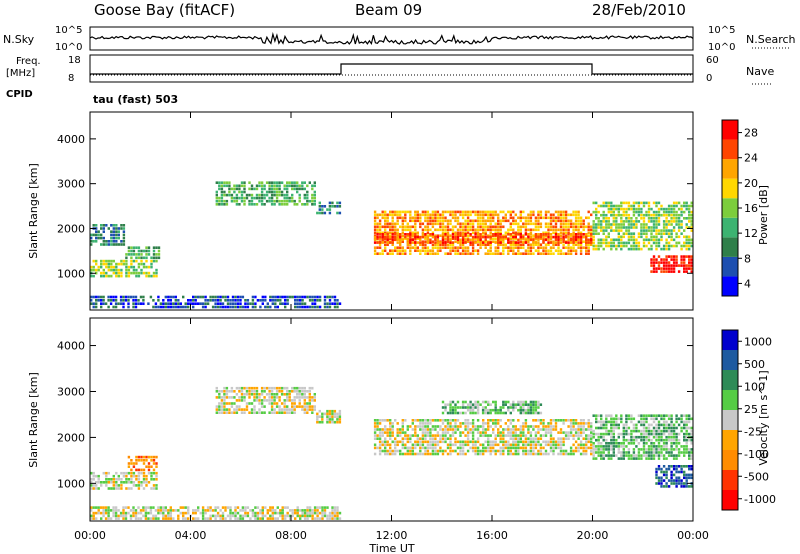  Describe the element at coordinates (730, 188) in the screenshot. I see `colorbar-swatch` at that location.